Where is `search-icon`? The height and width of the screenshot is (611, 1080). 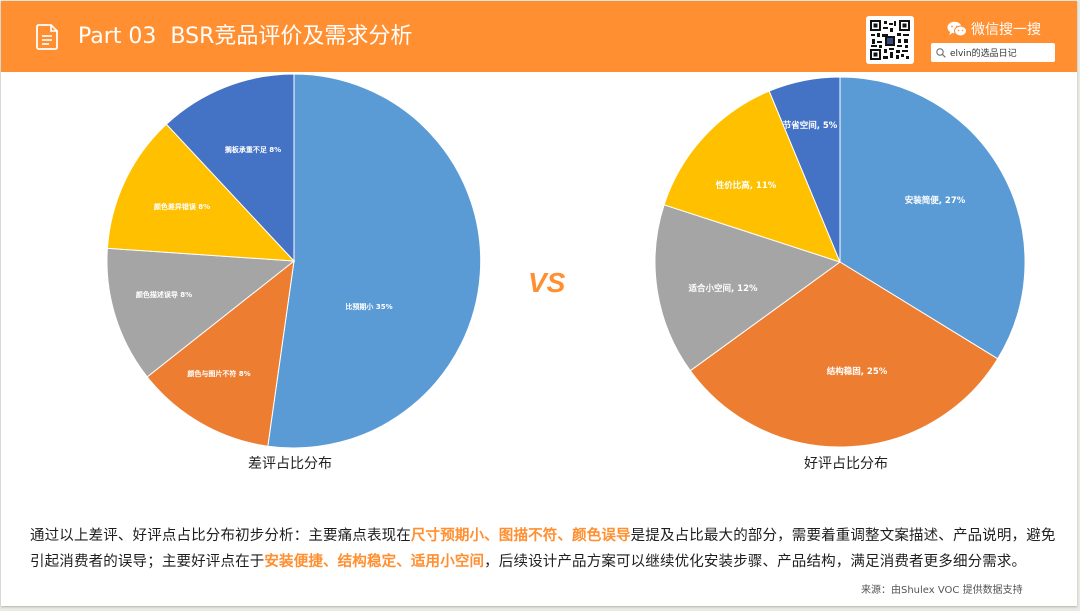 search-icon is located at coordinates (941, 52).